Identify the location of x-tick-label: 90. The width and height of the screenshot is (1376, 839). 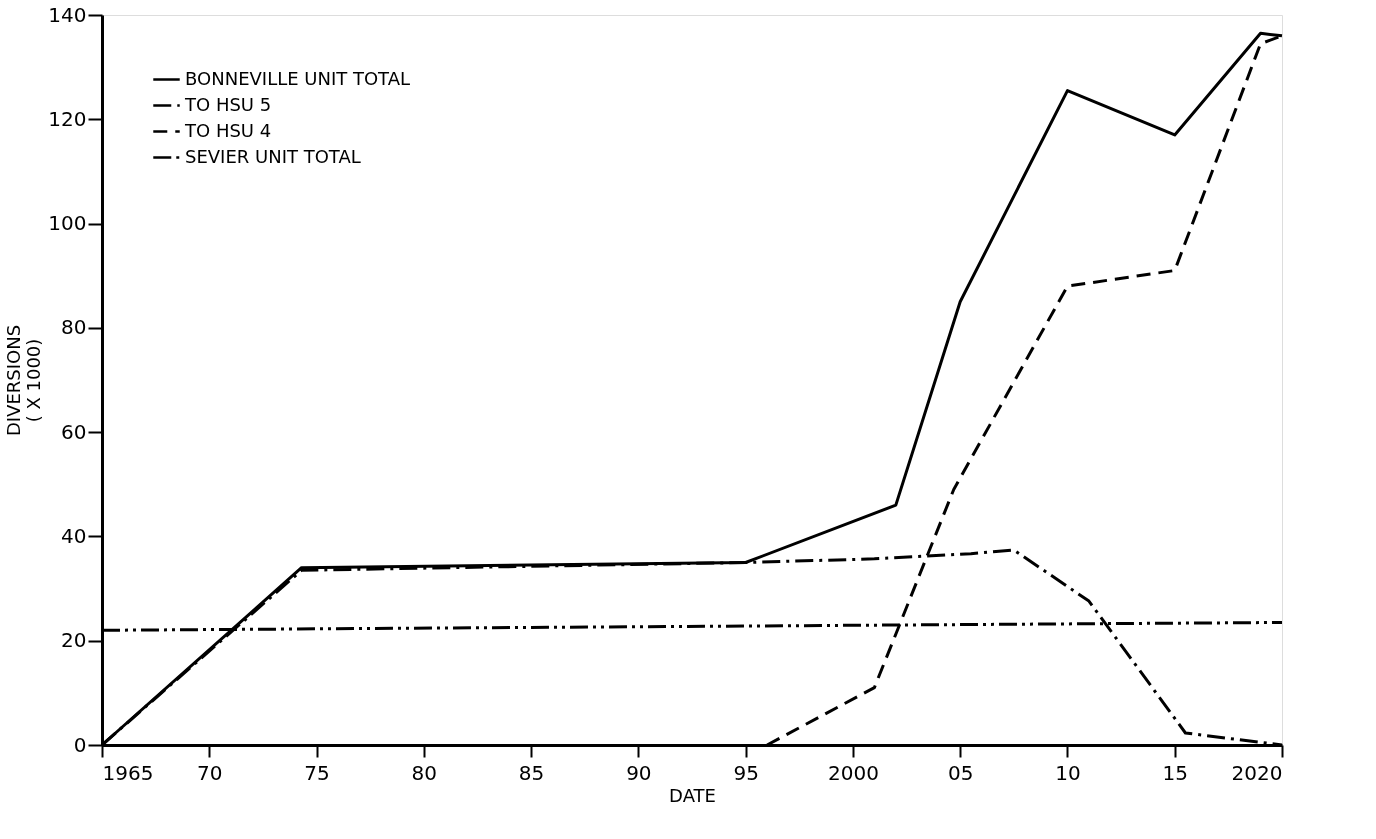
(639, 772).